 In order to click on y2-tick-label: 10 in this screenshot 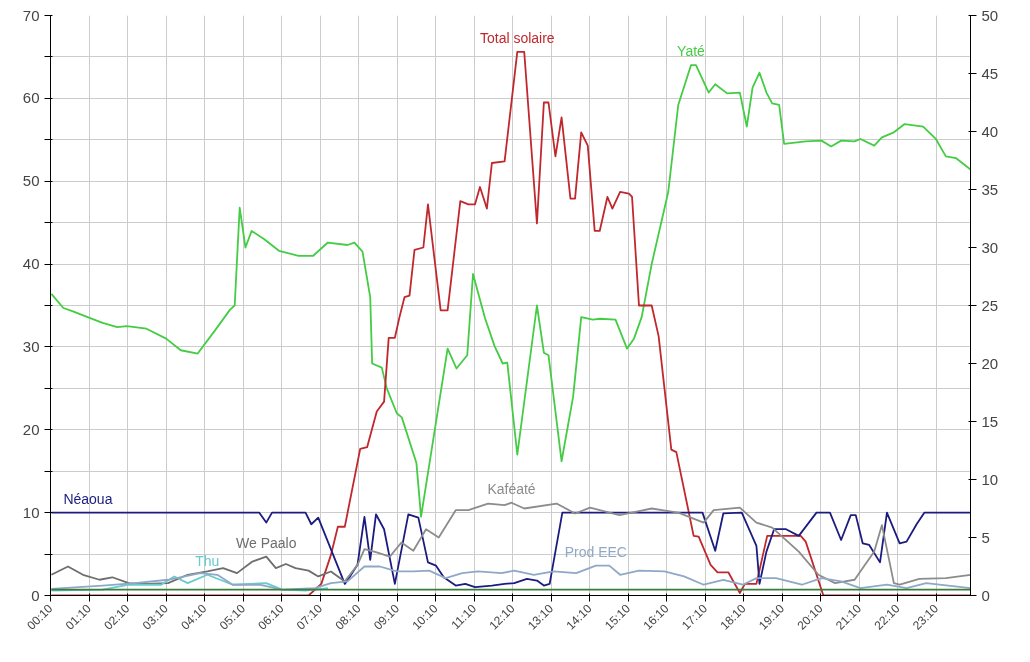, I will do `click(990, 479)`.